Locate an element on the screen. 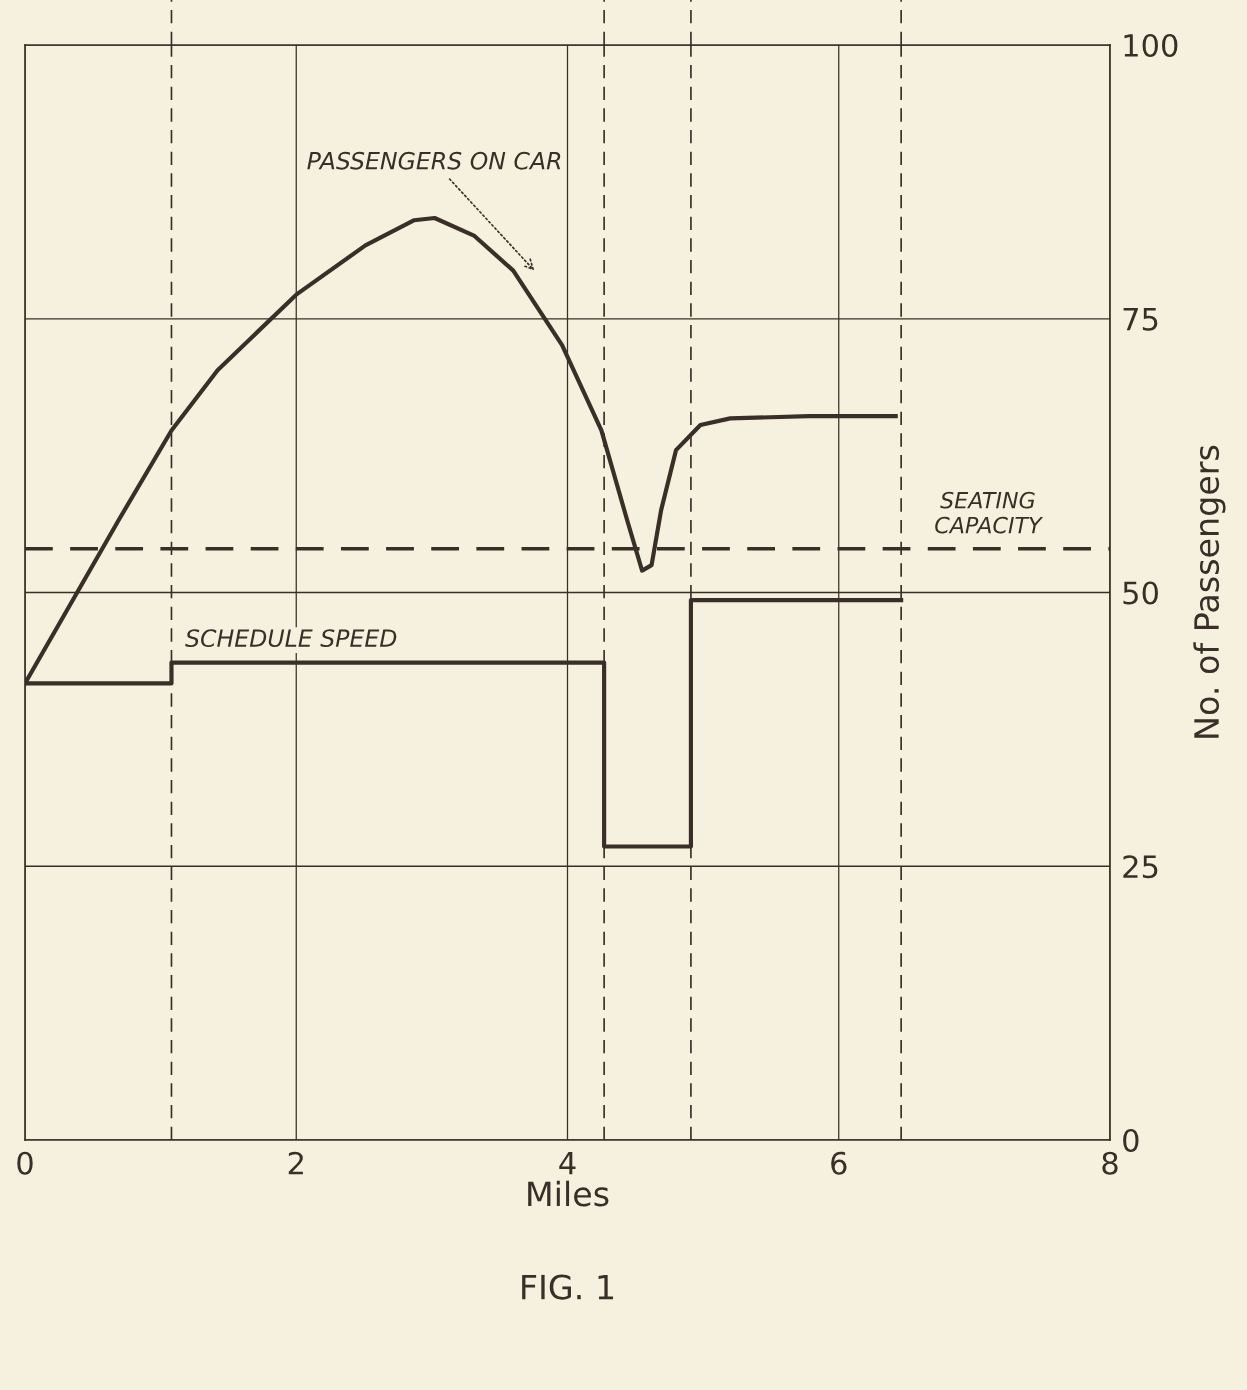  x-tick-label: 8 is located at coordinates (1110, 1163).